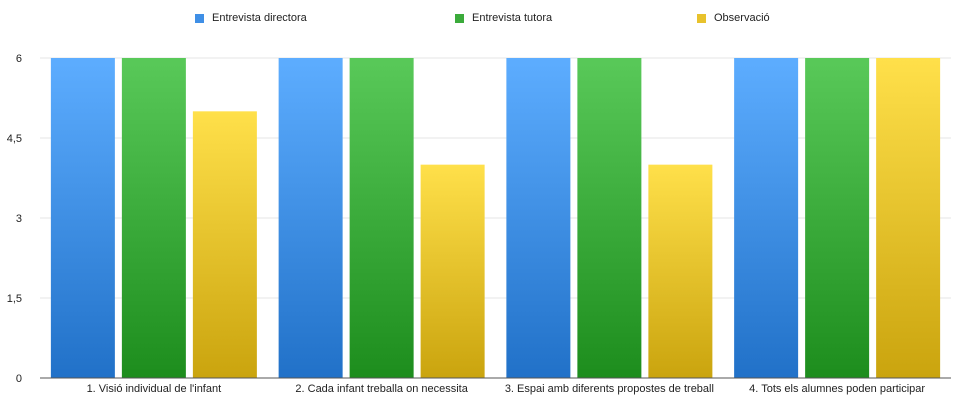 Image resolution: width=955 pixels, height=396 pixels. What do you see at coordinates (837, 389) in the screenshot?
I see `x-category-label: 4. Tots els alumnes poden participar` at bounding box center [837, 389].